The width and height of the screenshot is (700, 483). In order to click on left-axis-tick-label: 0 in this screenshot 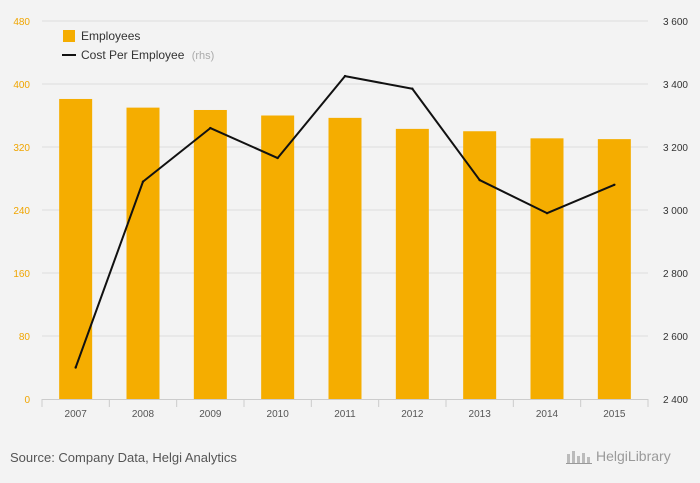, I will do `click(27, 400)`.